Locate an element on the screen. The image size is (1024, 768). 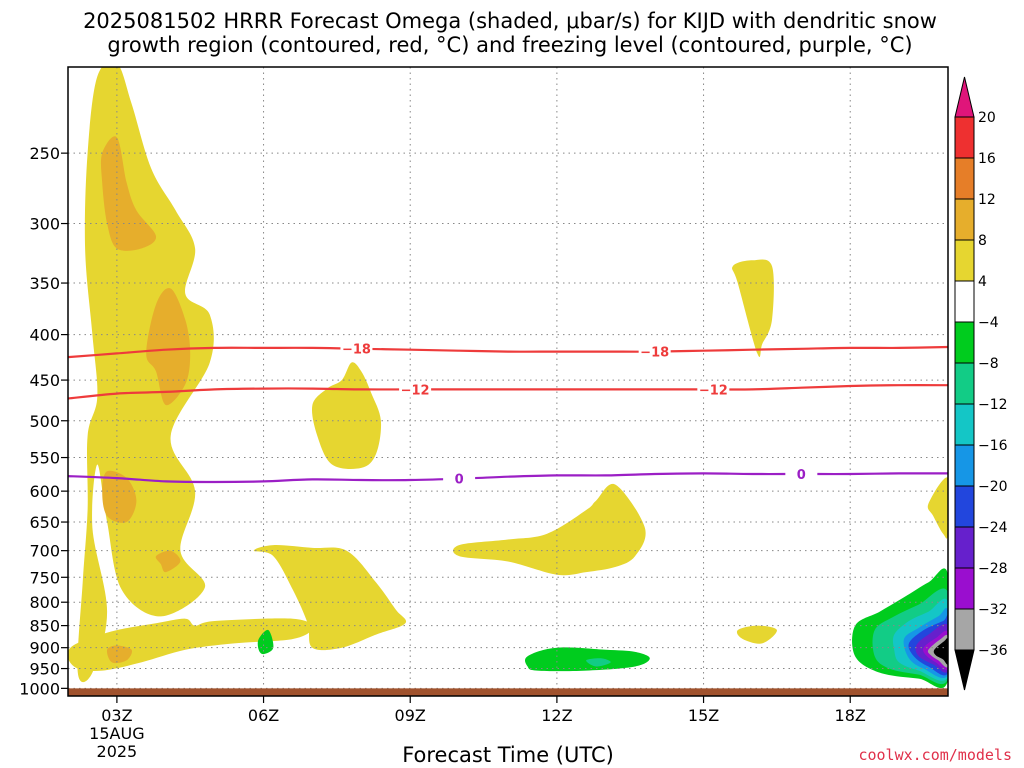
terrain-fill is located at coordinates (508, 692).